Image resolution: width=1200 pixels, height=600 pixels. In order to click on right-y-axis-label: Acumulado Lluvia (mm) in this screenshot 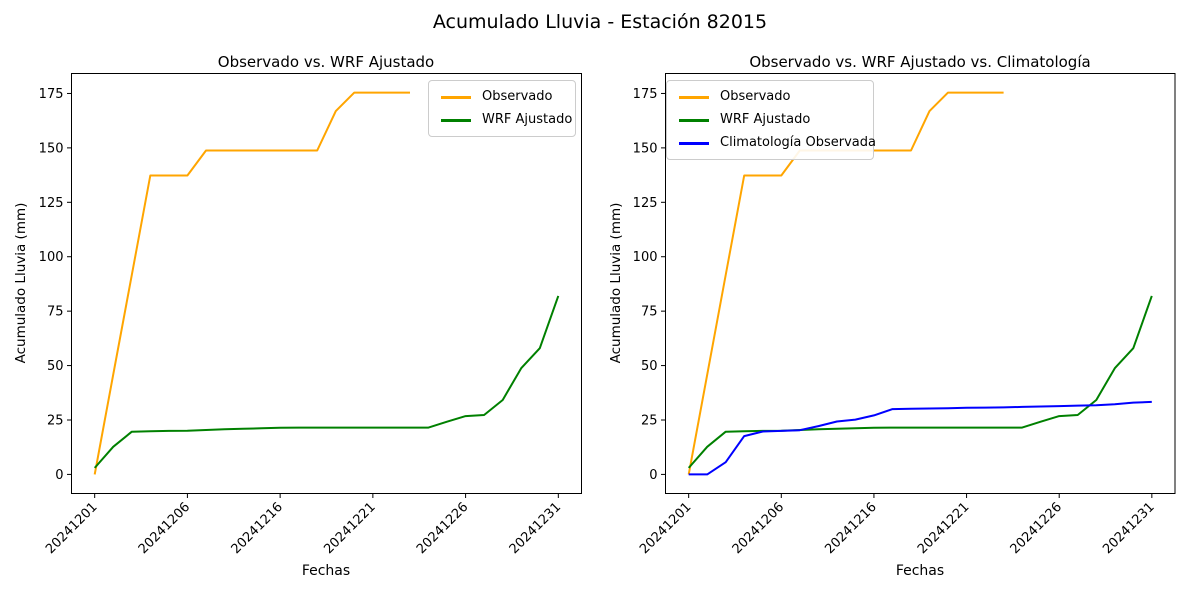, I will do `click(616, 283)`.